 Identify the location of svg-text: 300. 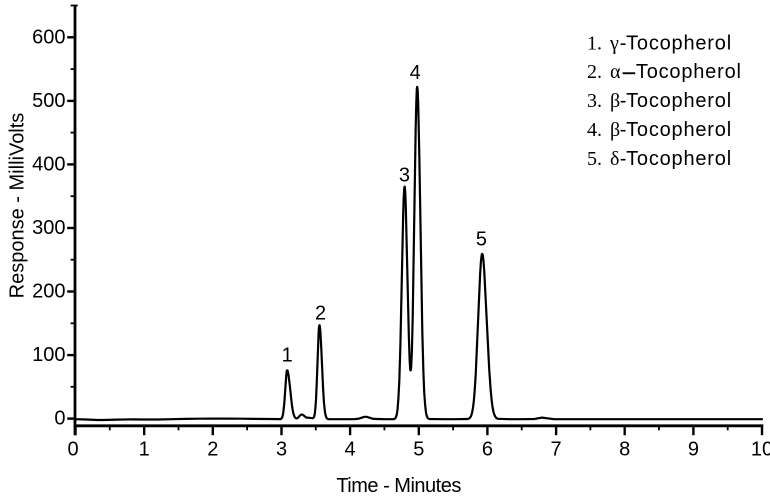
(48, 228).